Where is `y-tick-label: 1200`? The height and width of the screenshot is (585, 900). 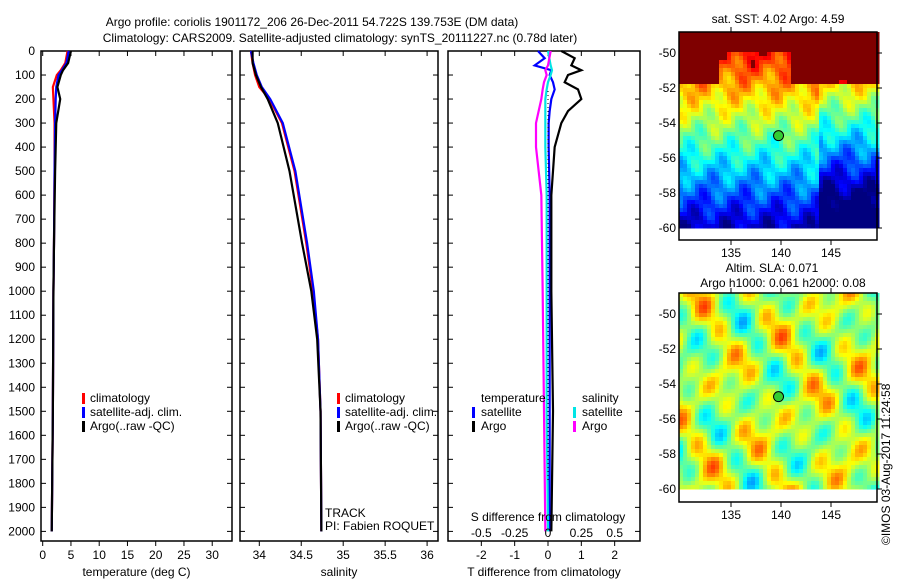
y-tick-label: 1200 is located at coordinates (21, 339).